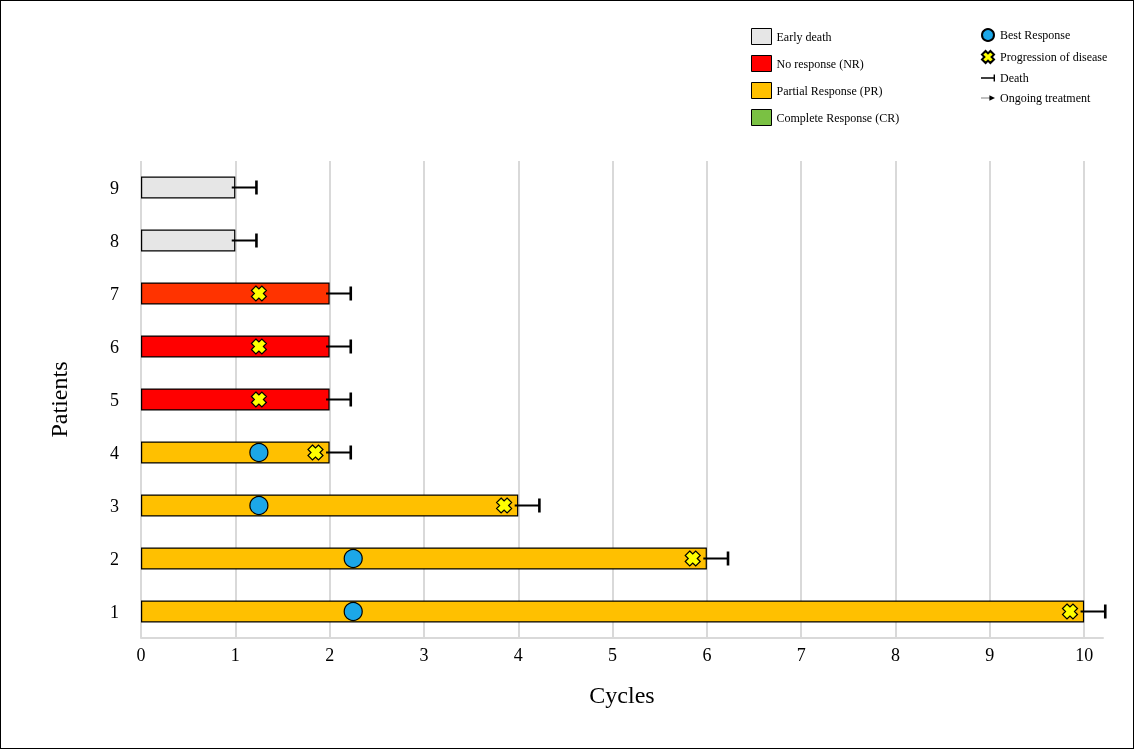  Describe the element at coordinates (114, 558) in the screenshot. I see `y-tick-label: 2` at that location.